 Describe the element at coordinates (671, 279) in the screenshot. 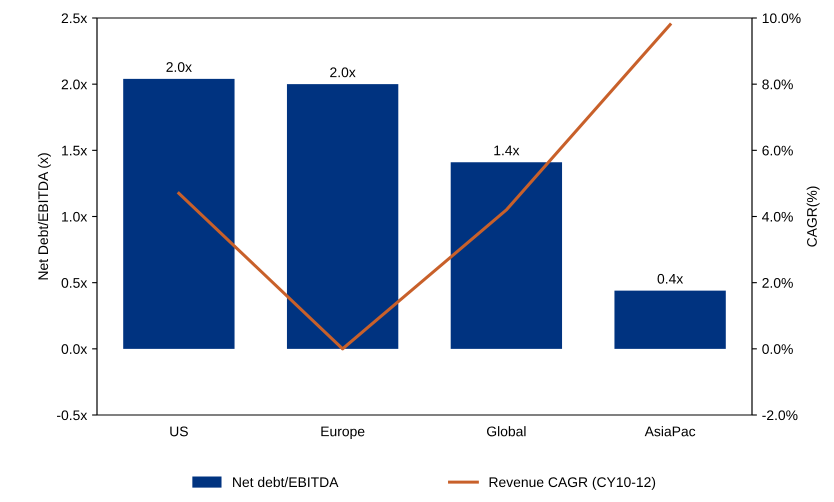

I see `data-label: 0.4x` at that location.